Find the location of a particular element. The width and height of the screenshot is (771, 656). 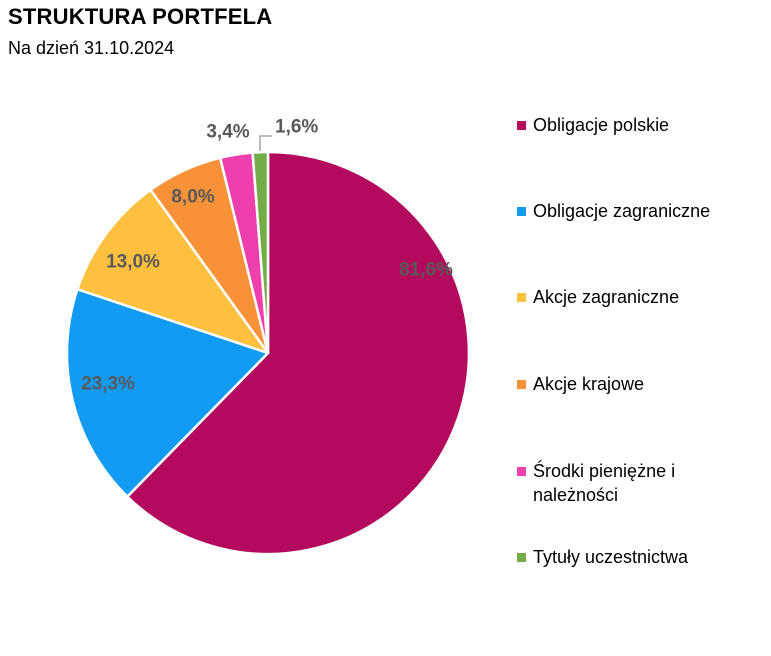

chart-title: STRUKTURA PORTFELA is located at coordinates (140, 16).